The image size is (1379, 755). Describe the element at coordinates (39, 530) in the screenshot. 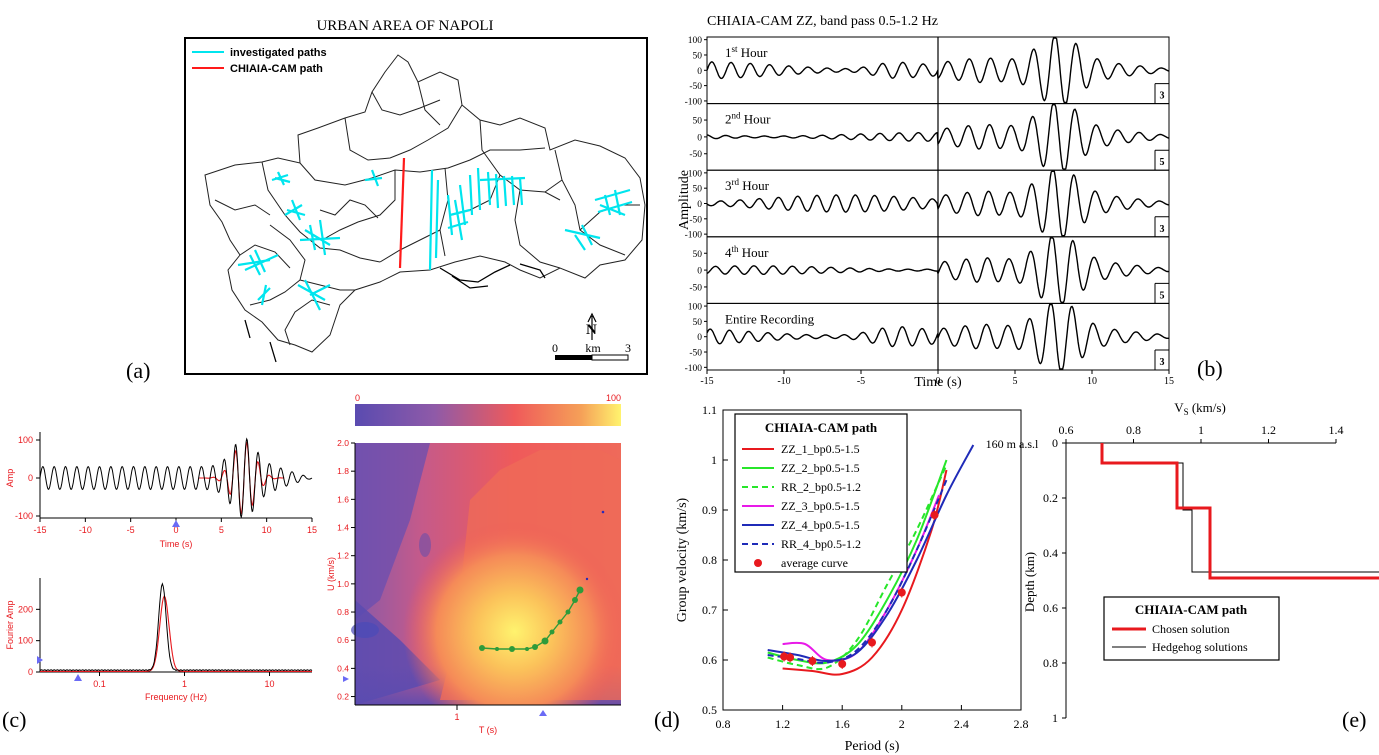

I see `c-seis-xtick: -15` at that location.